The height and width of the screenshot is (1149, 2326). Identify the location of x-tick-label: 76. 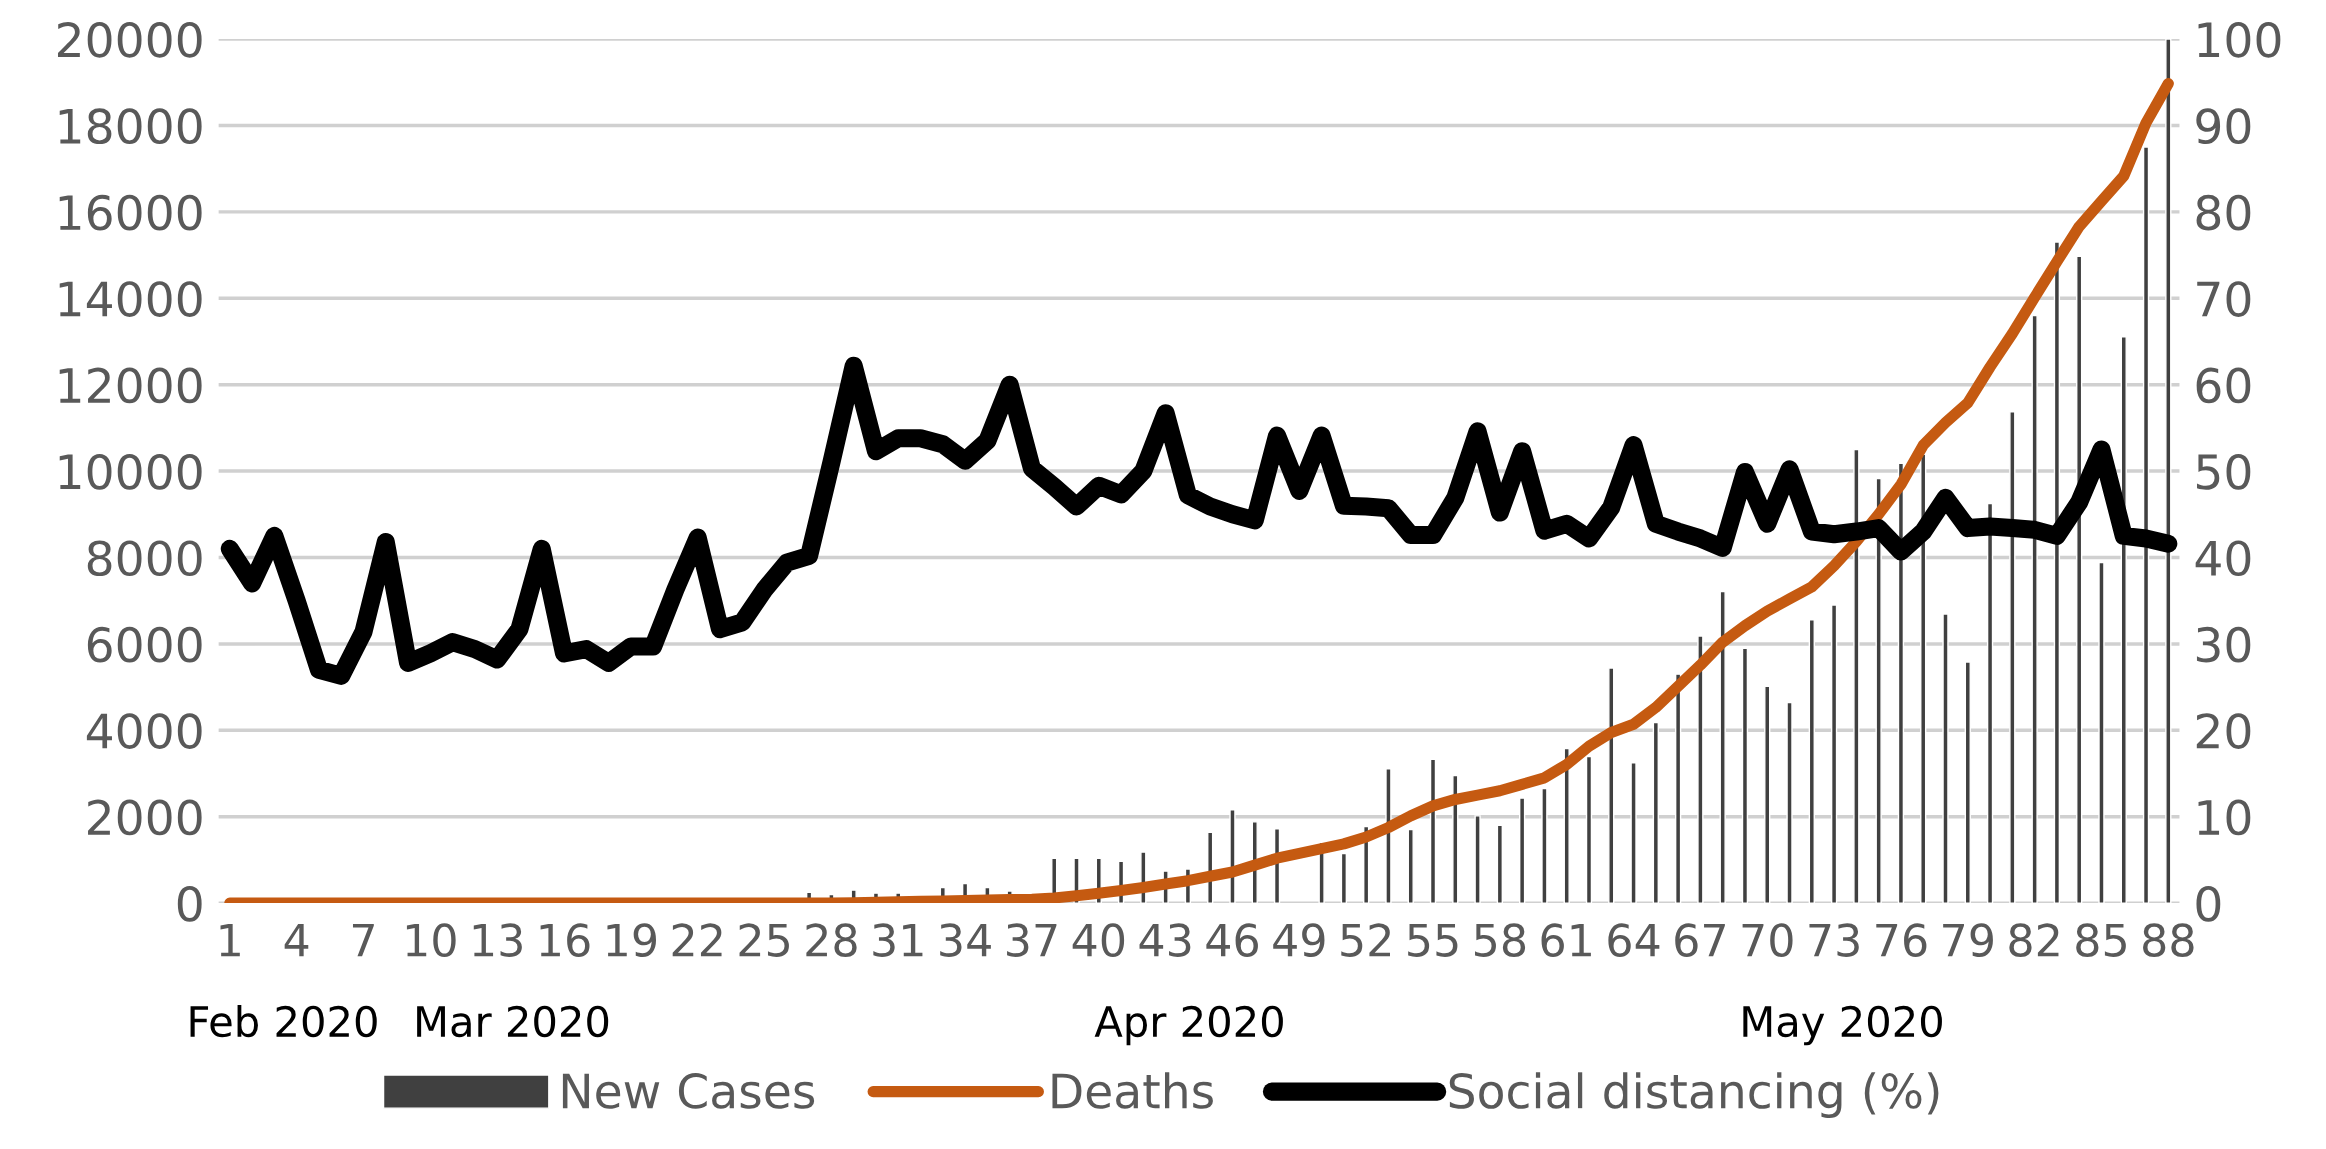
(1901, 940).